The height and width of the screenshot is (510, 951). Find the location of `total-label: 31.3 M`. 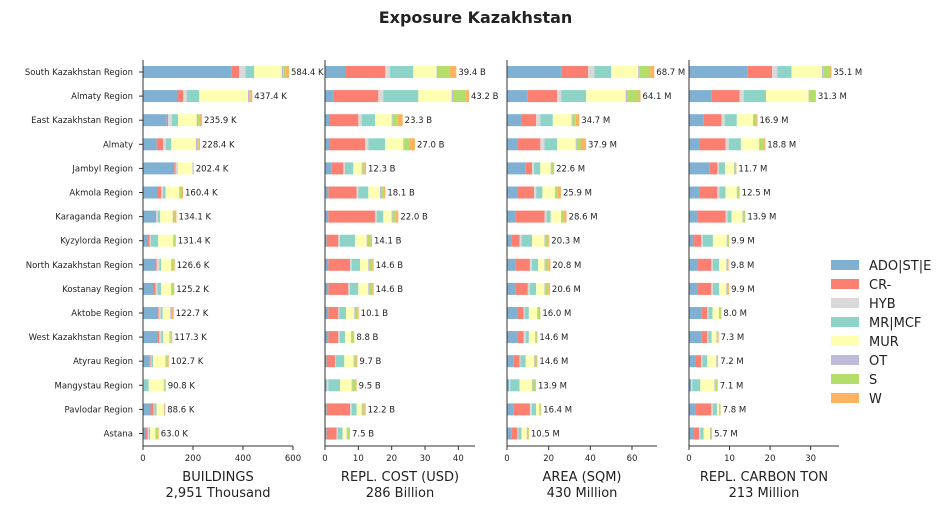

total-label: 31.3 M is located at coordinates (832, 97).